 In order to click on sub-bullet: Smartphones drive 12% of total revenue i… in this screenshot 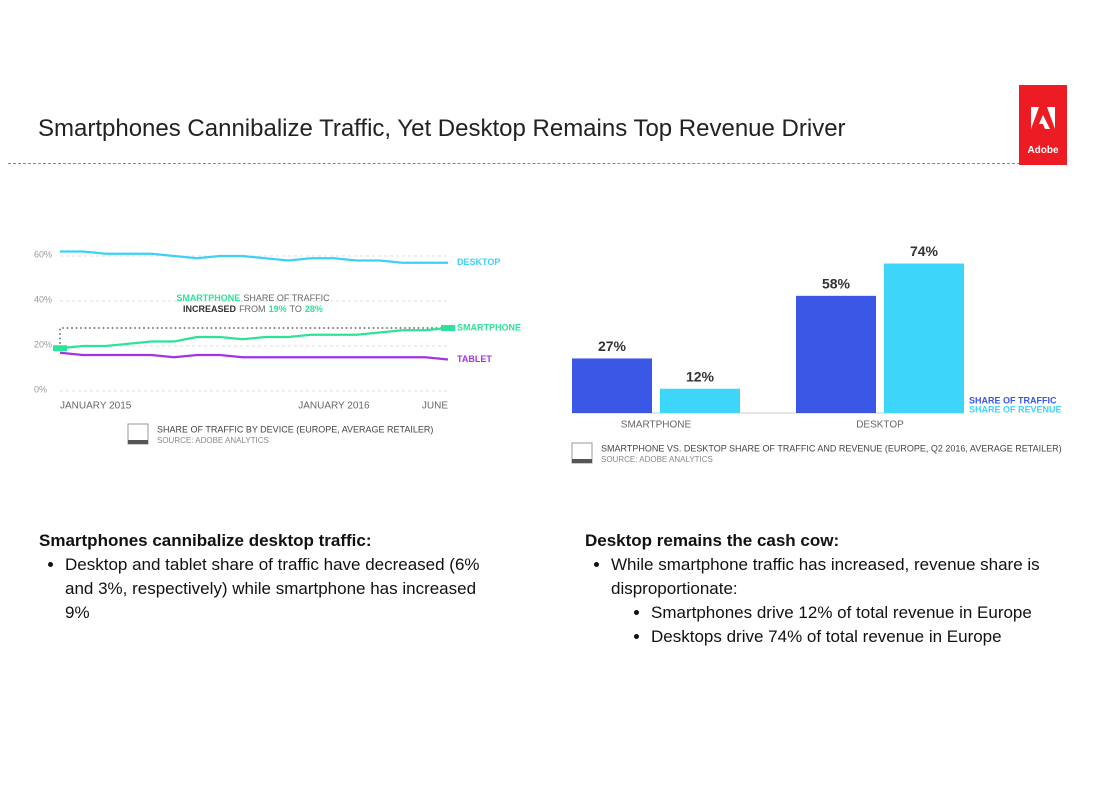, I will do `click(854, 613)`.